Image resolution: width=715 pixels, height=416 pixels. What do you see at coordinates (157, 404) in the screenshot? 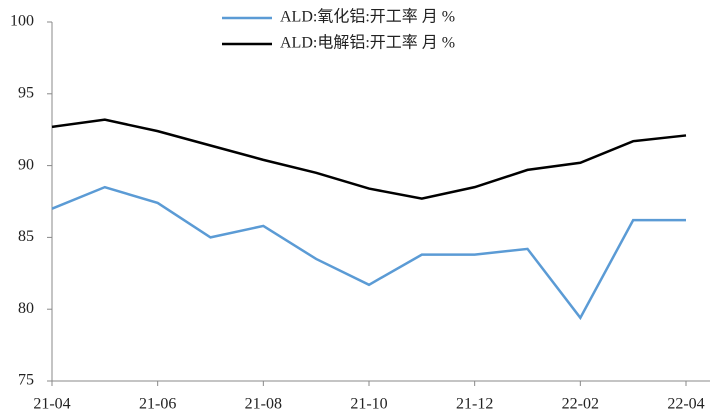
I see `x-tick-label: 21-06` at bounding box center [157, 404].